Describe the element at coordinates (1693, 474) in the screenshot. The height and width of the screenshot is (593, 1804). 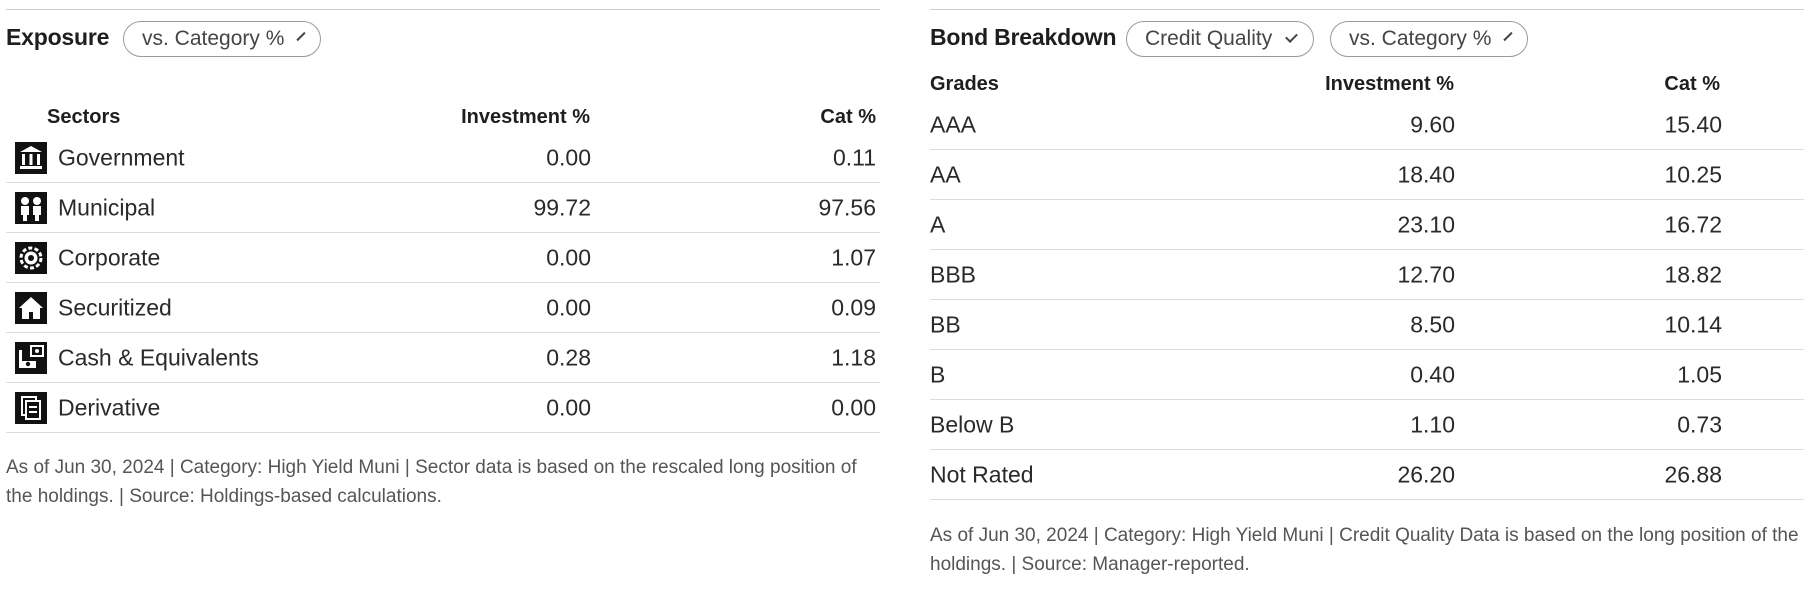
I see `category-value: 26.88` at that location.